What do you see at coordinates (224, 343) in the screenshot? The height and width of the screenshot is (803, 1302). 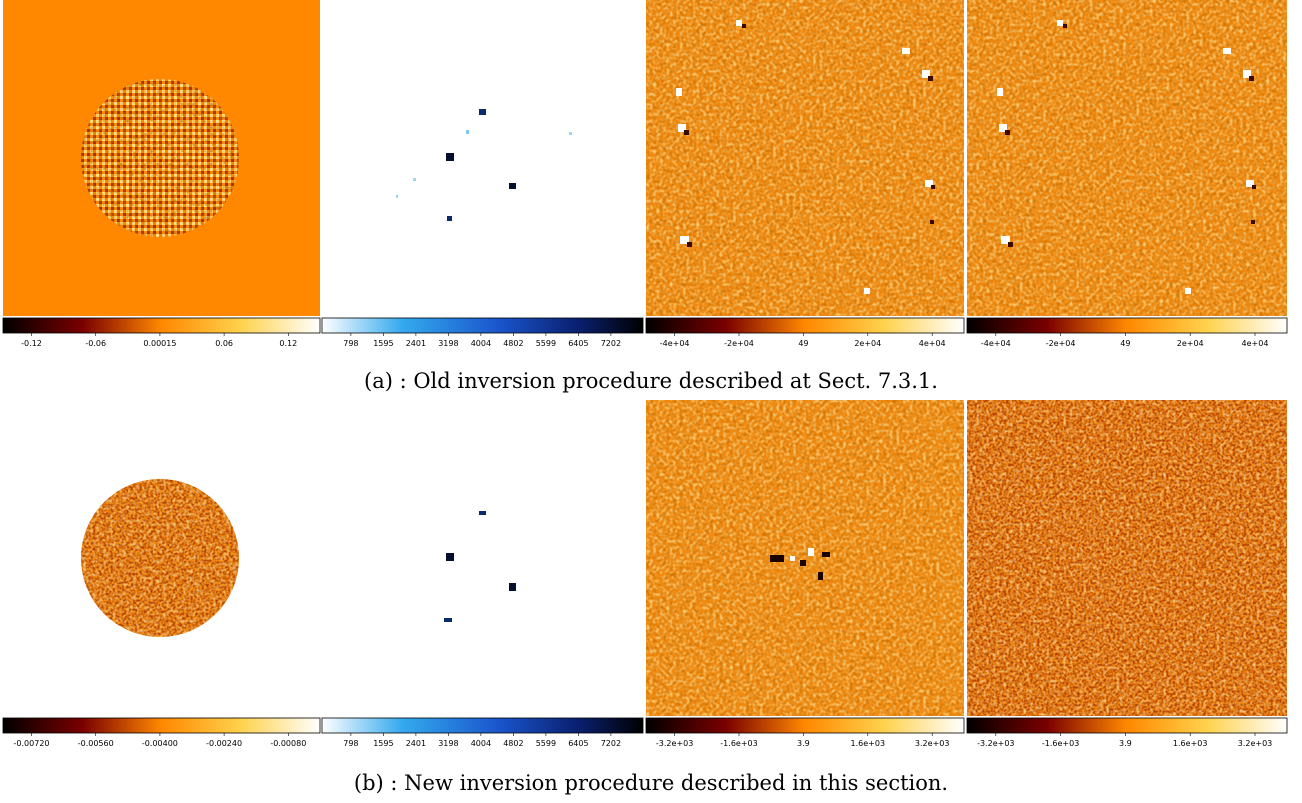 I see `colorbar-tick-label: 0.06` at bounding box center [224, 343].